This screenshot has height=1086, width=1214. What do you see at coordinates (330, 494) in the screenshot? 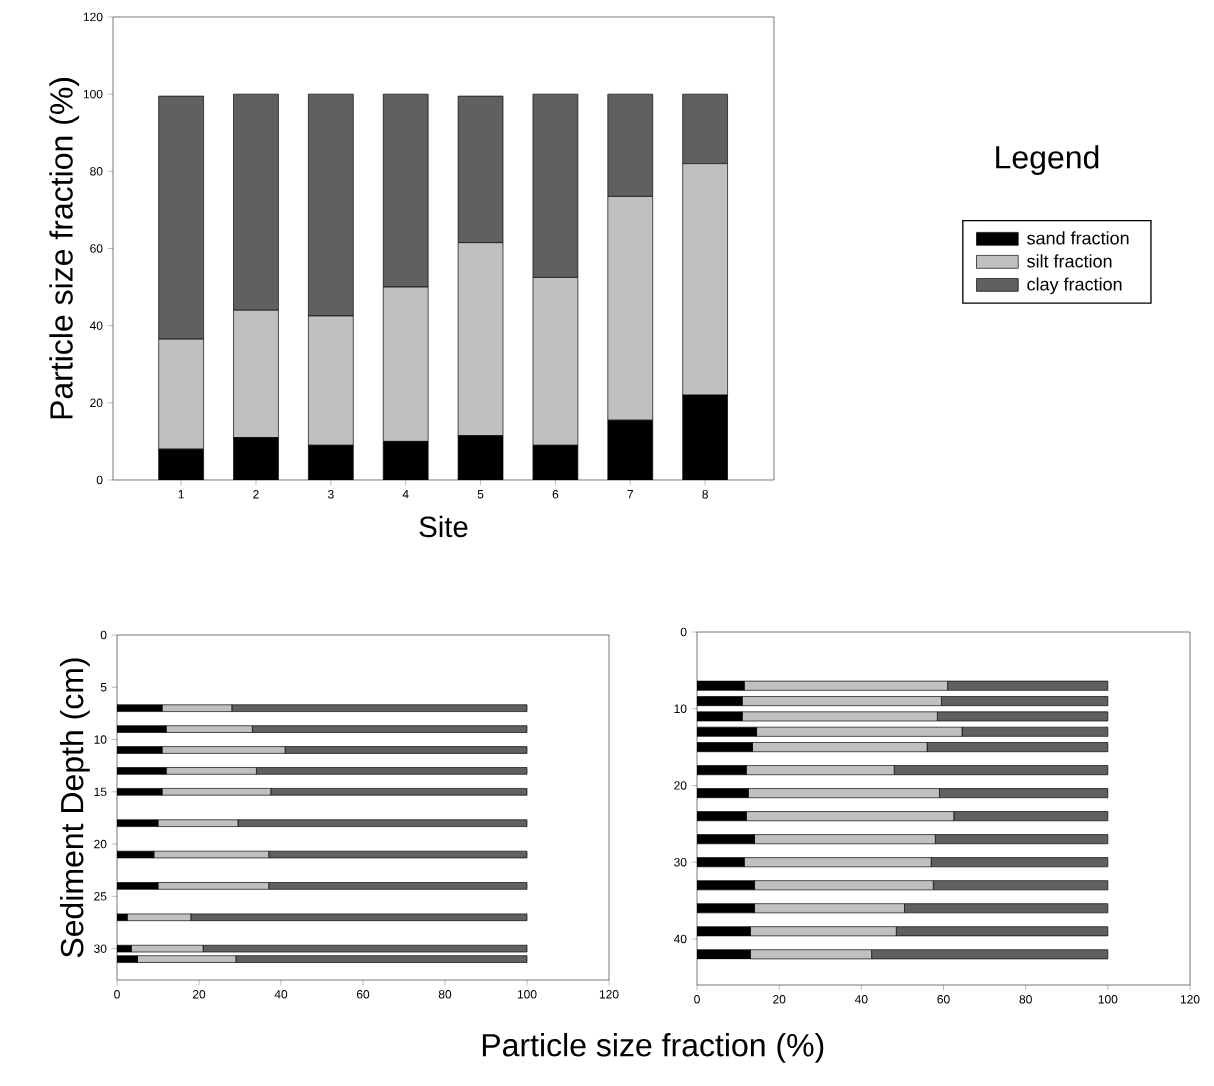
I see `x-tick-label: 3` at bounding box center [330, 494].